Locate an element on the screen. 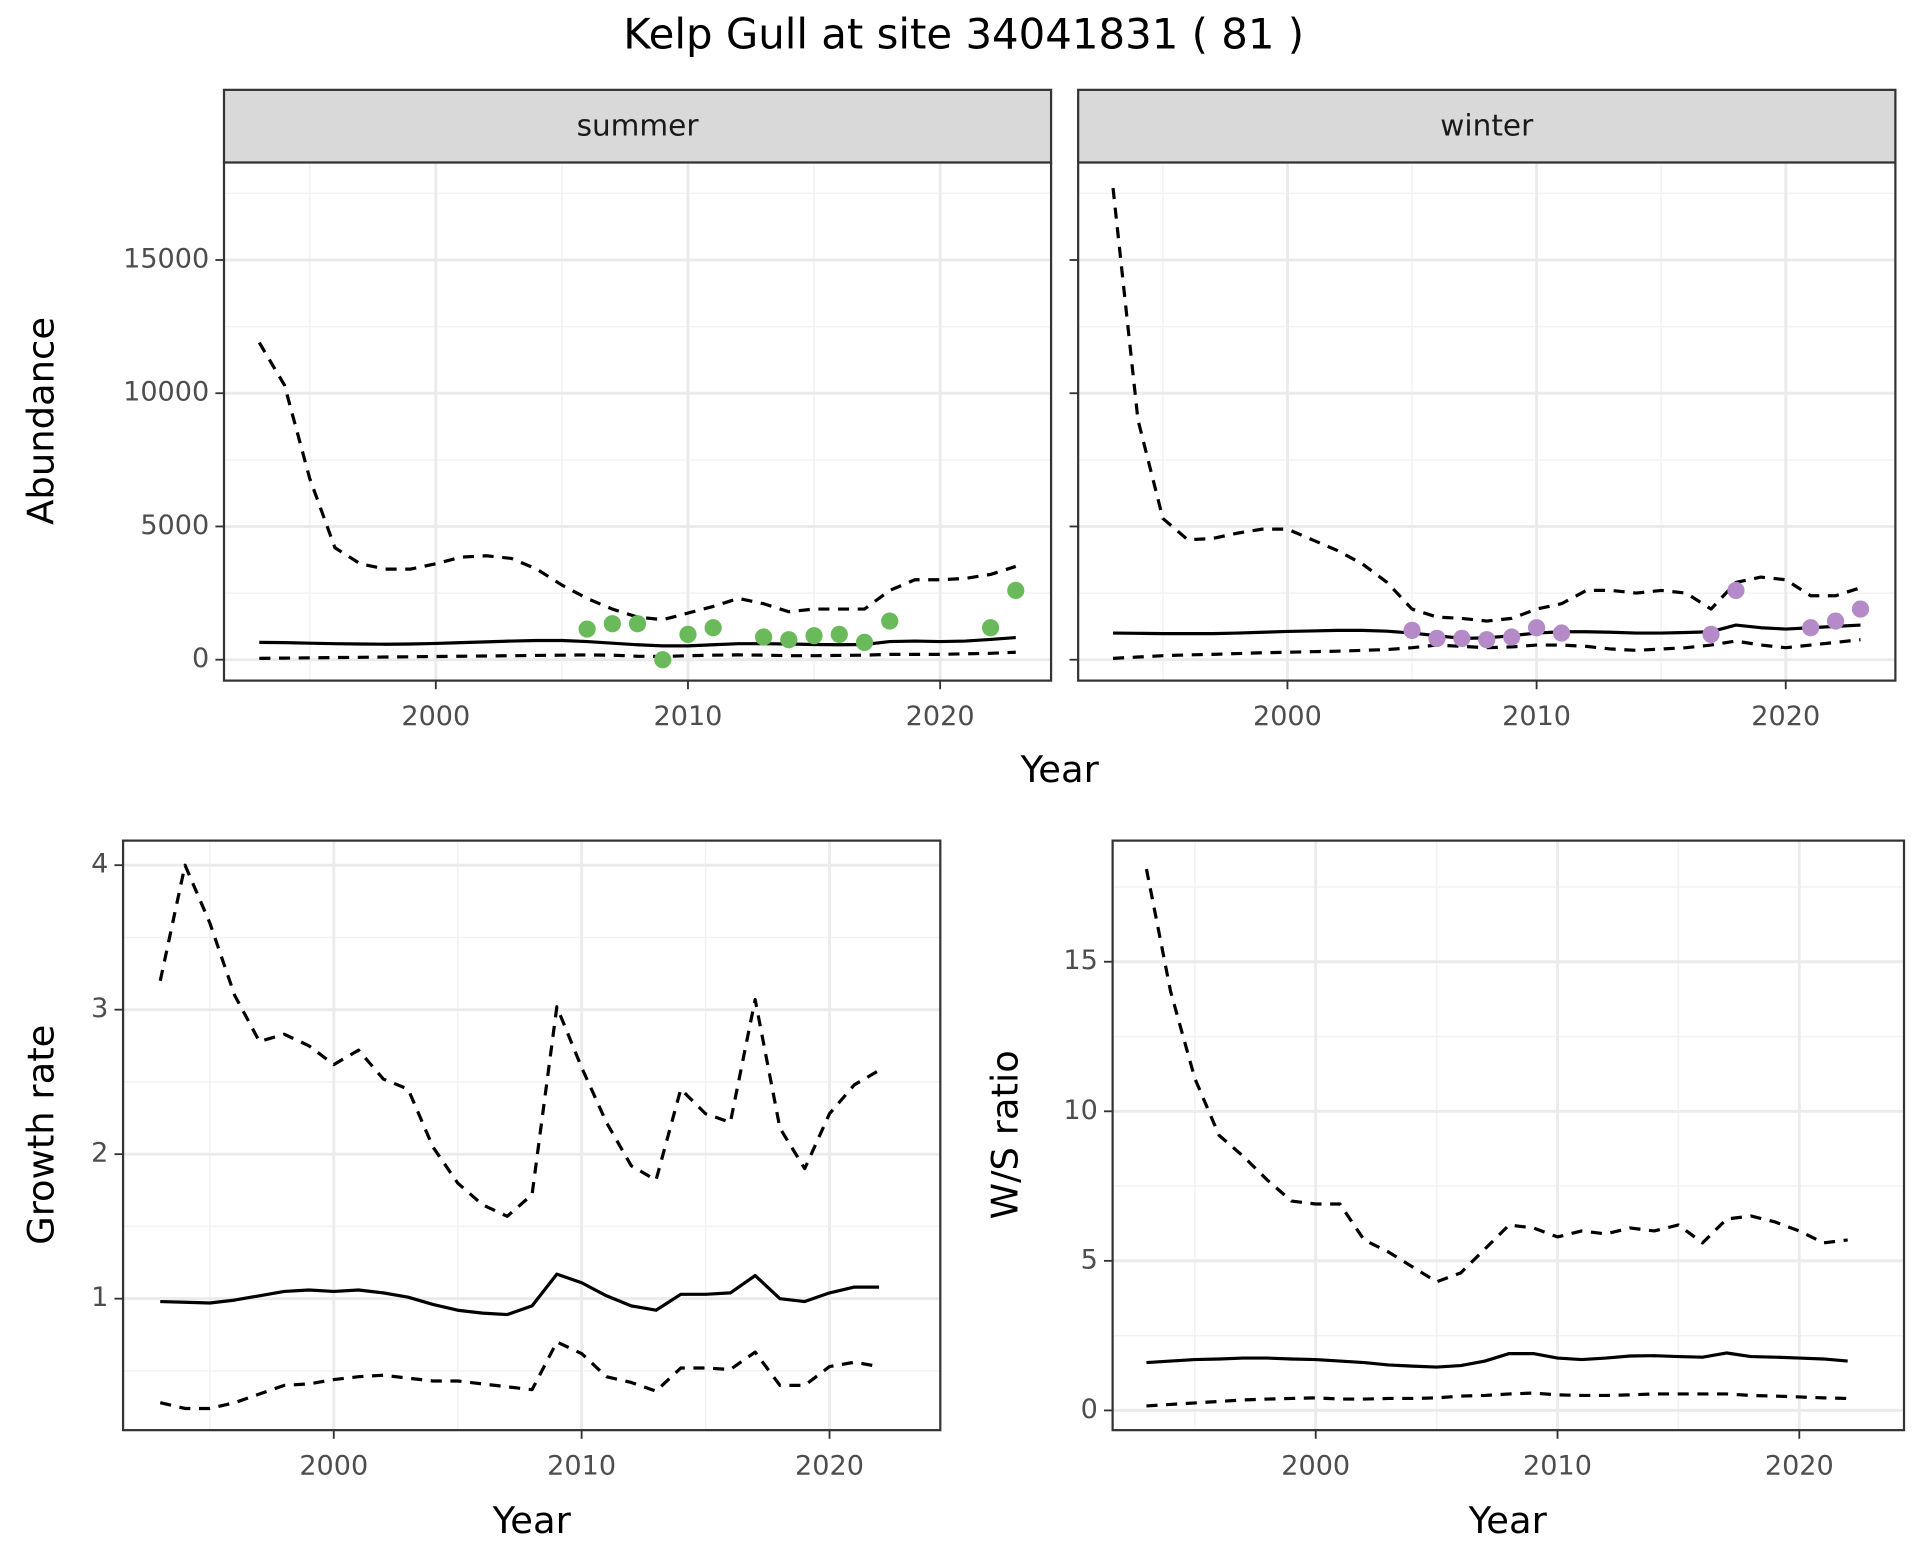 The width and height of the screenshot is (1920, 1560). facet-label: summer is located at coordinates (638, 125).